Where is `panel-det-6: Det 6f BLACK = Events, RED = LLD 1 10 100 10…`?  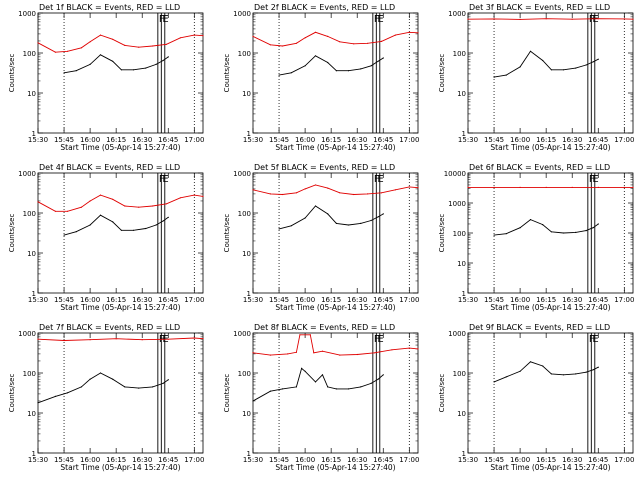
panel-det-6: Det 6f BLACK = Events, RED = LLD 1 10 100 10… is located at coordinates (536, 237).